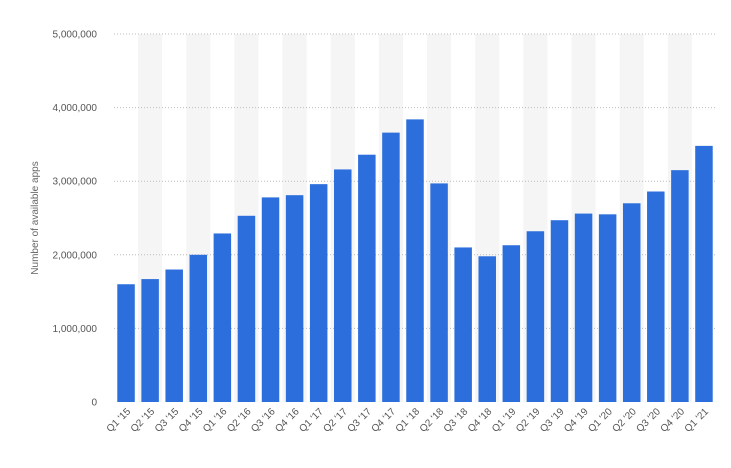  I want to click on x-tick-label: Q4 '16, so click(287, 420).